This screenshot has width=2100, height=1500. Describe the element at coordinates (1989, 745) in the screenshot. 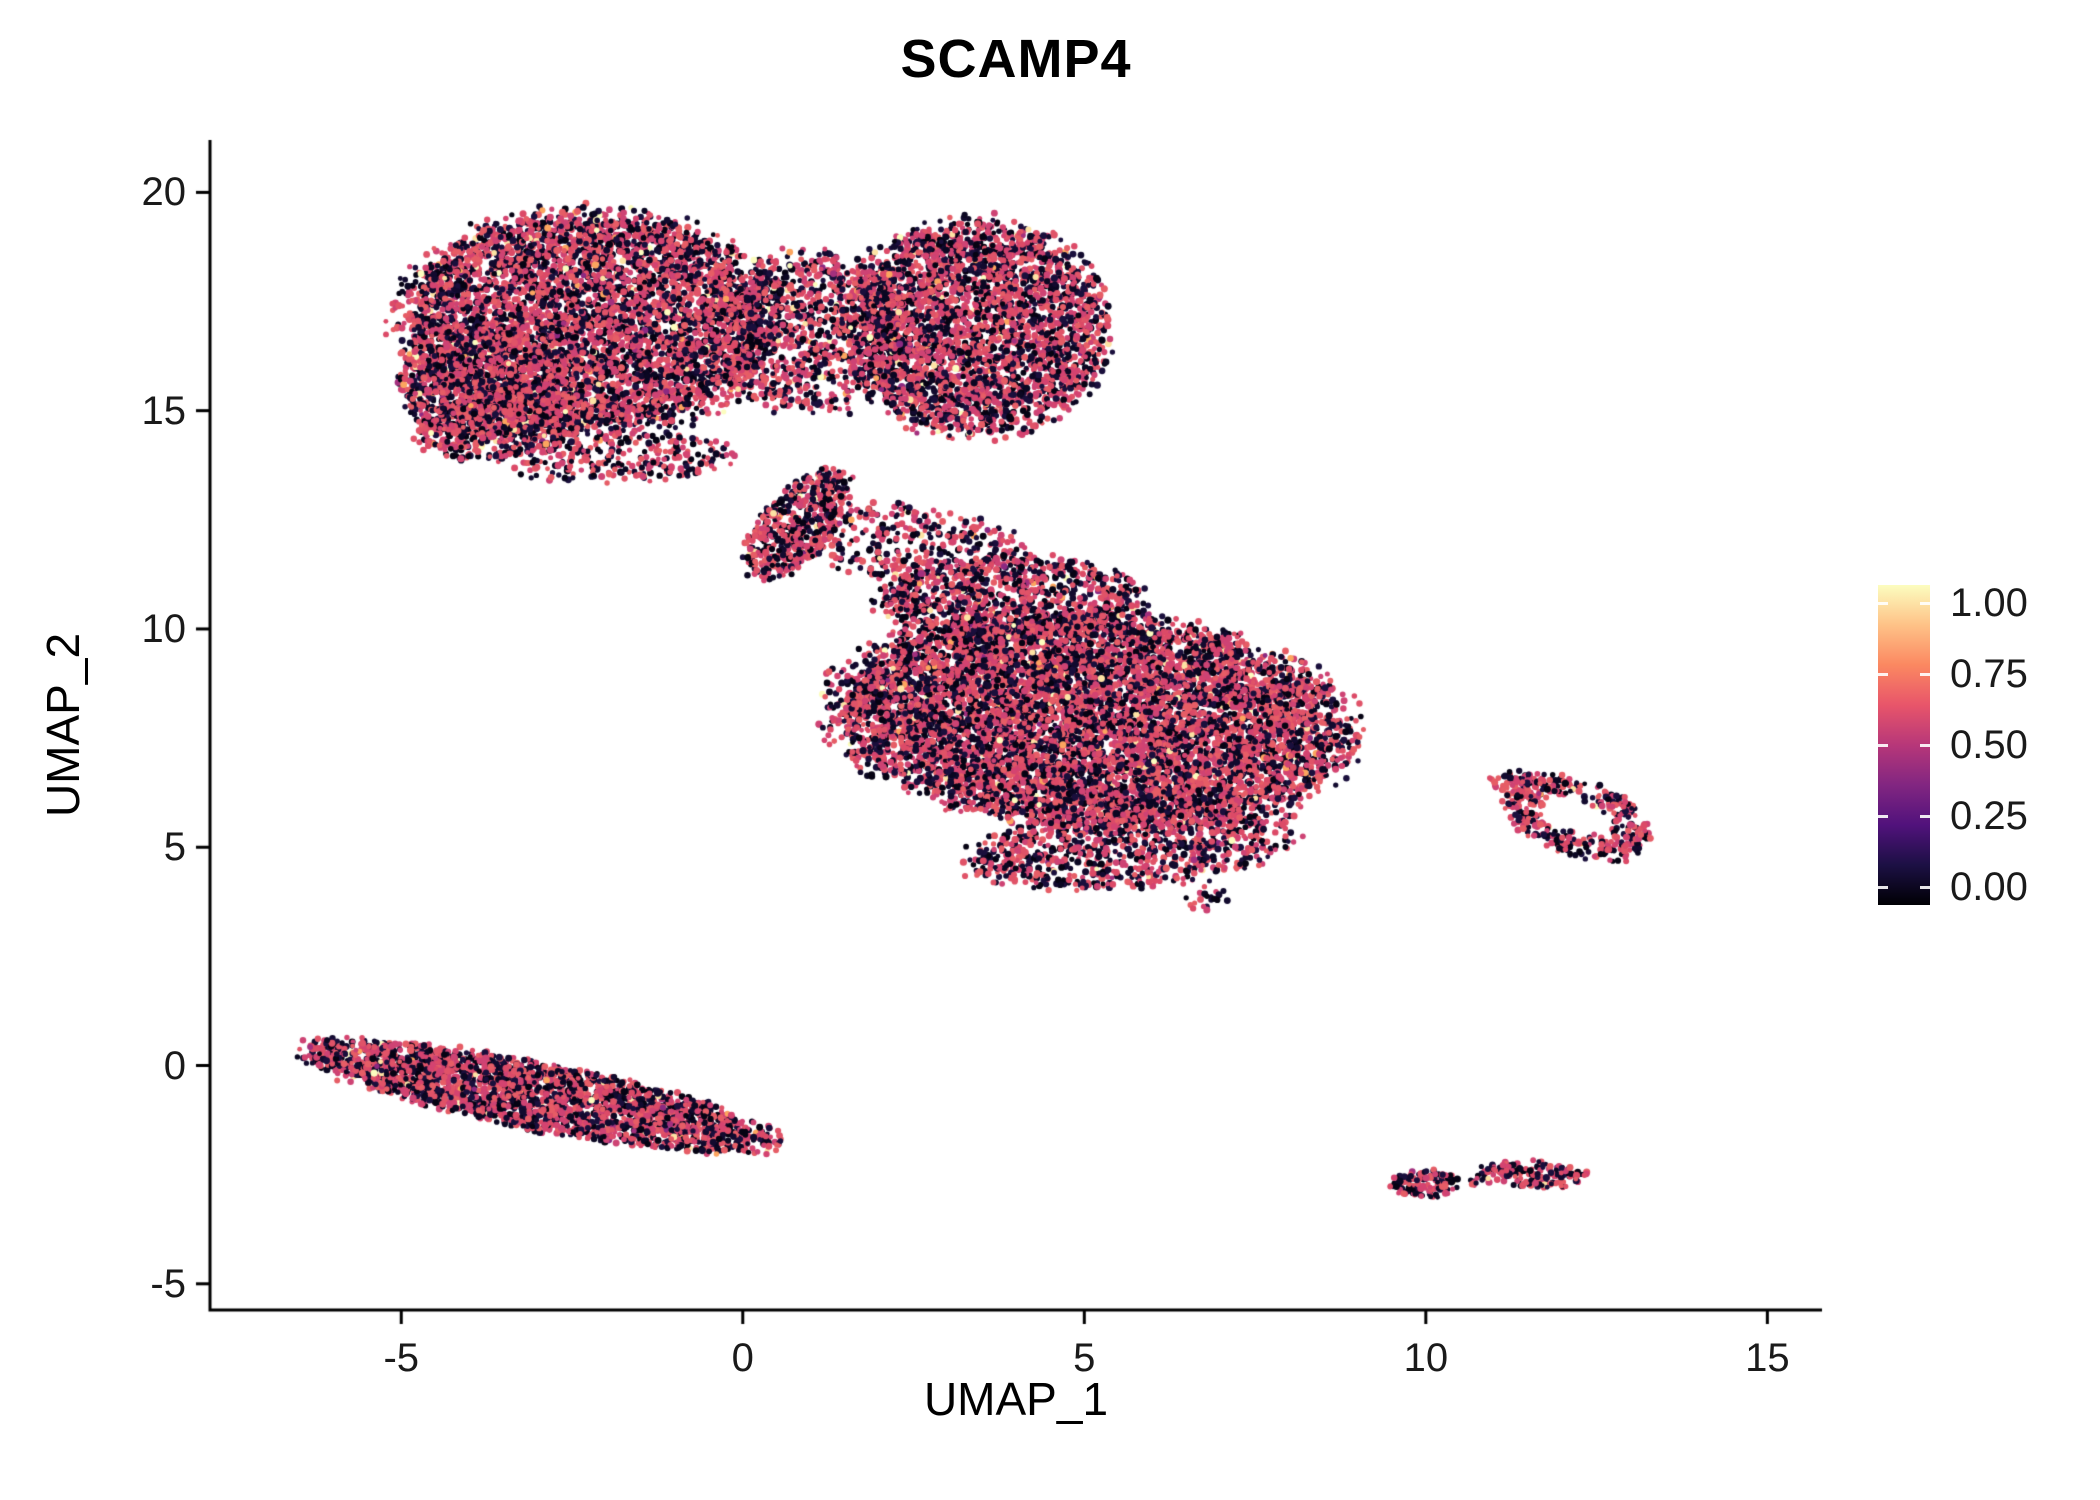

I see `colorbar-tick-label: 0.50` at that location.